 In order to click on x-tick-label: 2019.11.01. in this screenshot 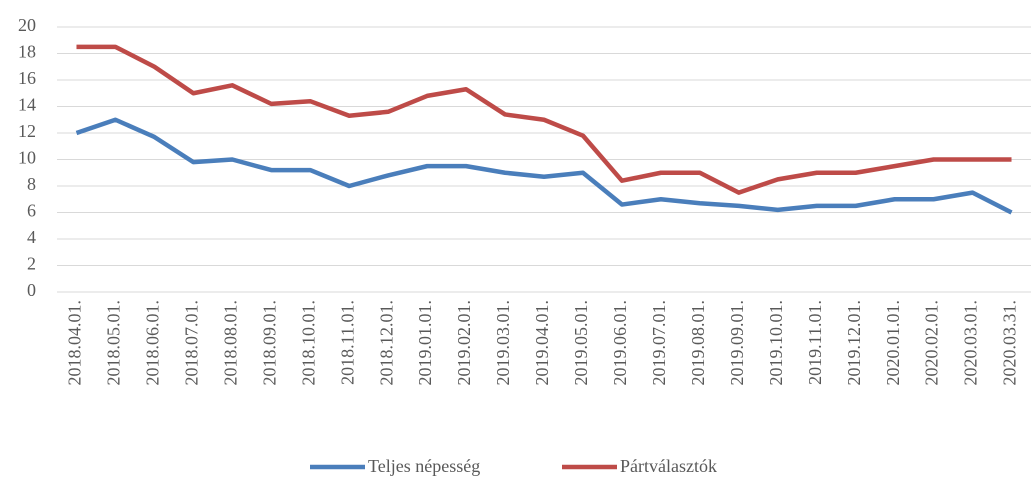, I will do `click(815, 342)`.